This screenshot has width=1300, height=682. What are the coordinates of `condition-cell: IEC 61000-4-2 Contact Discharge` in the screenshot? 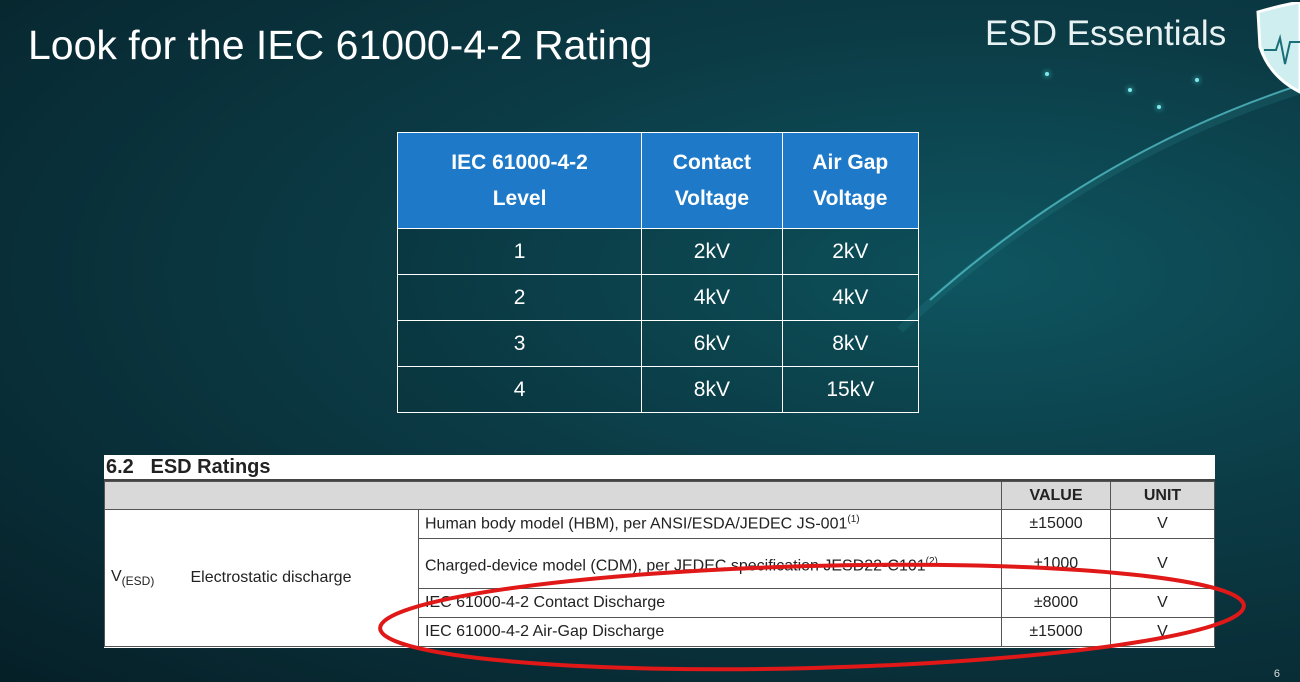 It's located at (710, 603).